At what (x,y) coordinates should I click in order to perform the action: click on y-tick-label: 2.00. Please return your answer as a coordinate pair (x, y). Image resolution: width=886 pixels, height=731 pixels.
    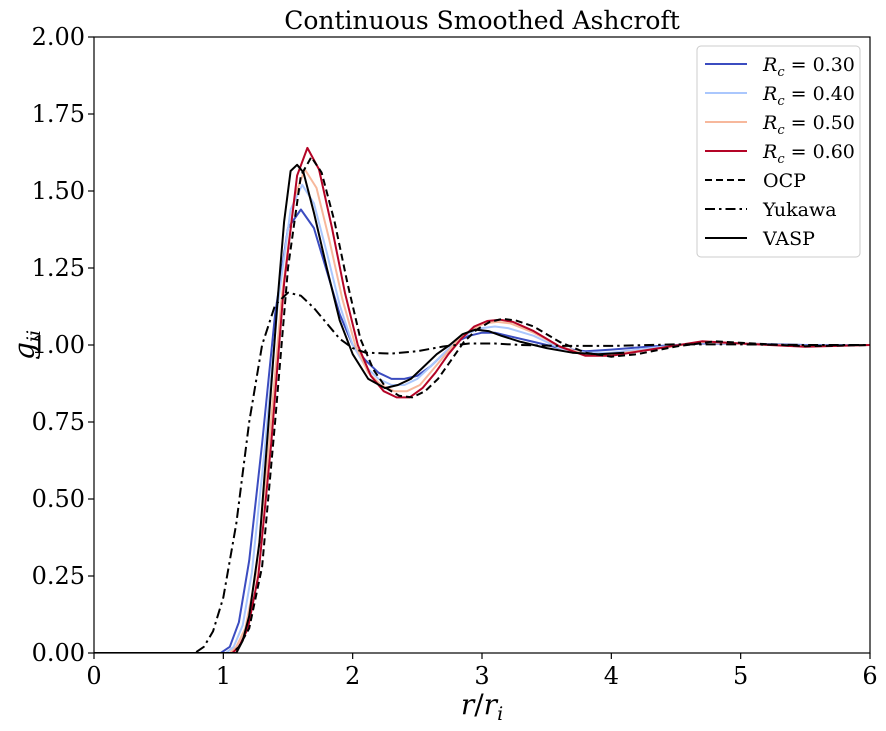
    Looking at the image, I should click on (58, 37).